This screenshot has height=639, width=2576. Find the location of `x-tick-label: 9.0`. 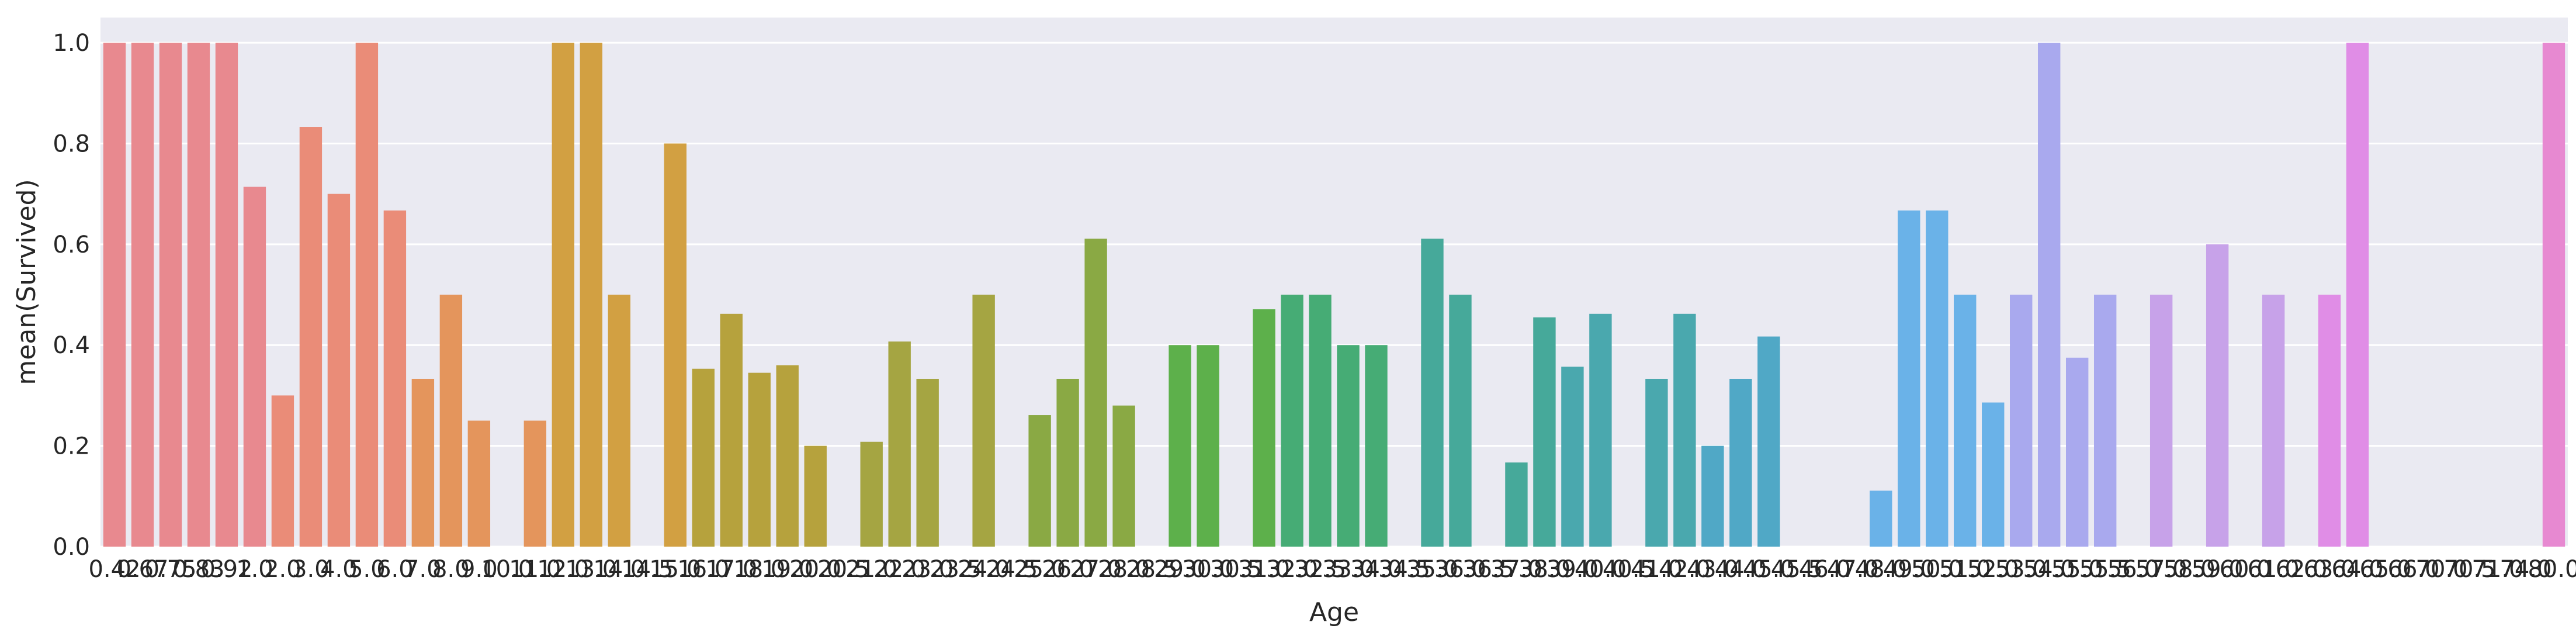

x-tick-label: 9.0 is located at coordinates (479, 569).